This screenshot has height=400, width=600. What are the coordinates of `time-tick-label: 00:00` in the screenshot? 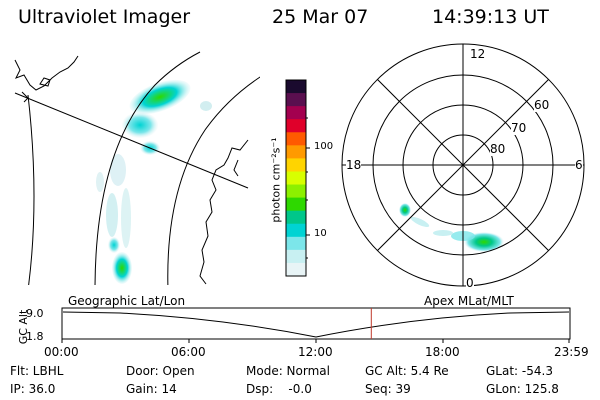 It's located at (61, 352).